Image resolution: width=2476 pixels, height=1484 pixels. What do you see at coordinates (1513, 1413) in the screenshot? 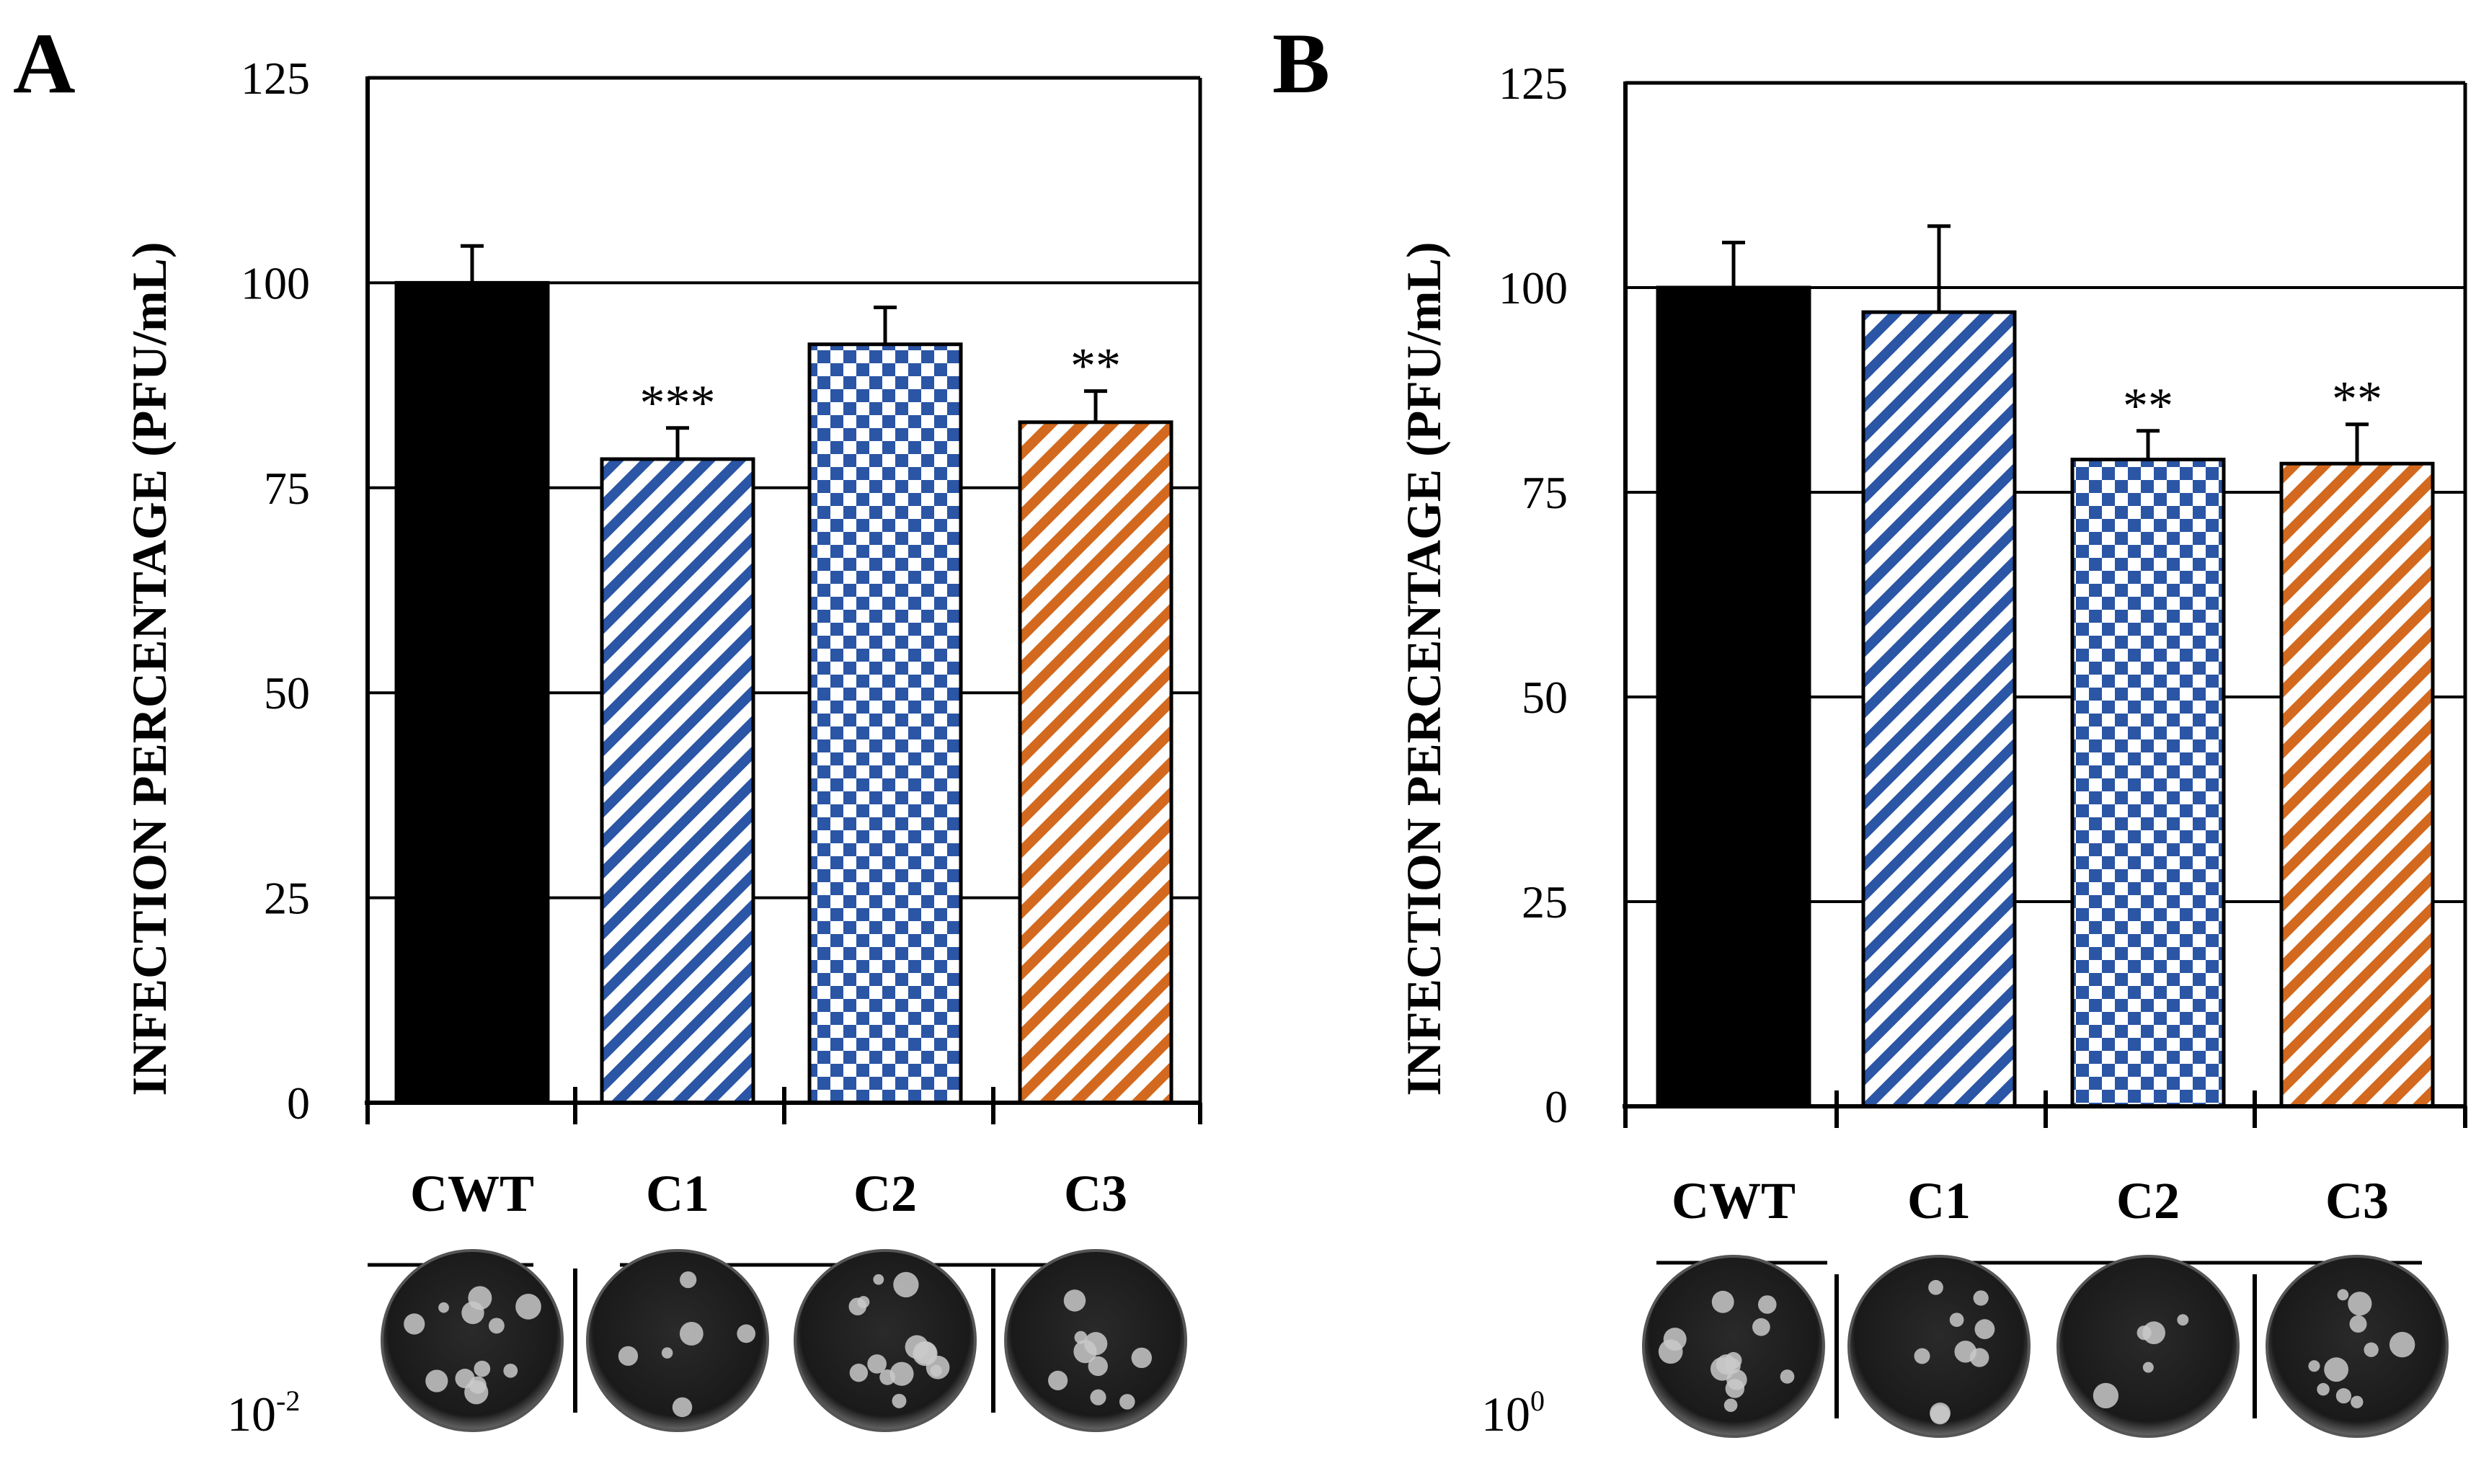
I see `plate-dilution-b: 100` at bounding box center [1513, 1413].